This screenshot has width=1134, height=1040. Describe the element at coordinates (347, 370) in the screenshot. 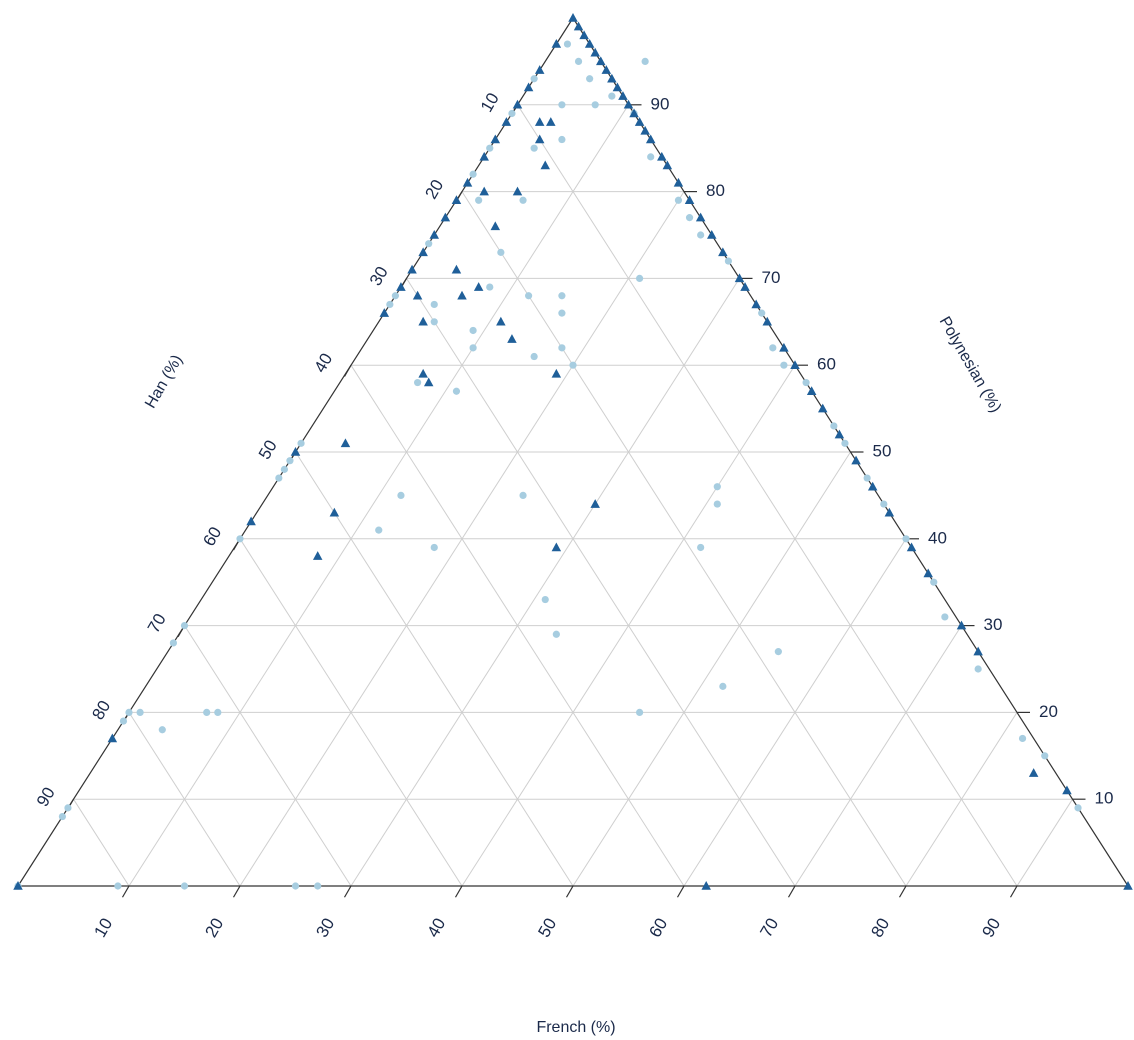

I see `han-tick` at that location.